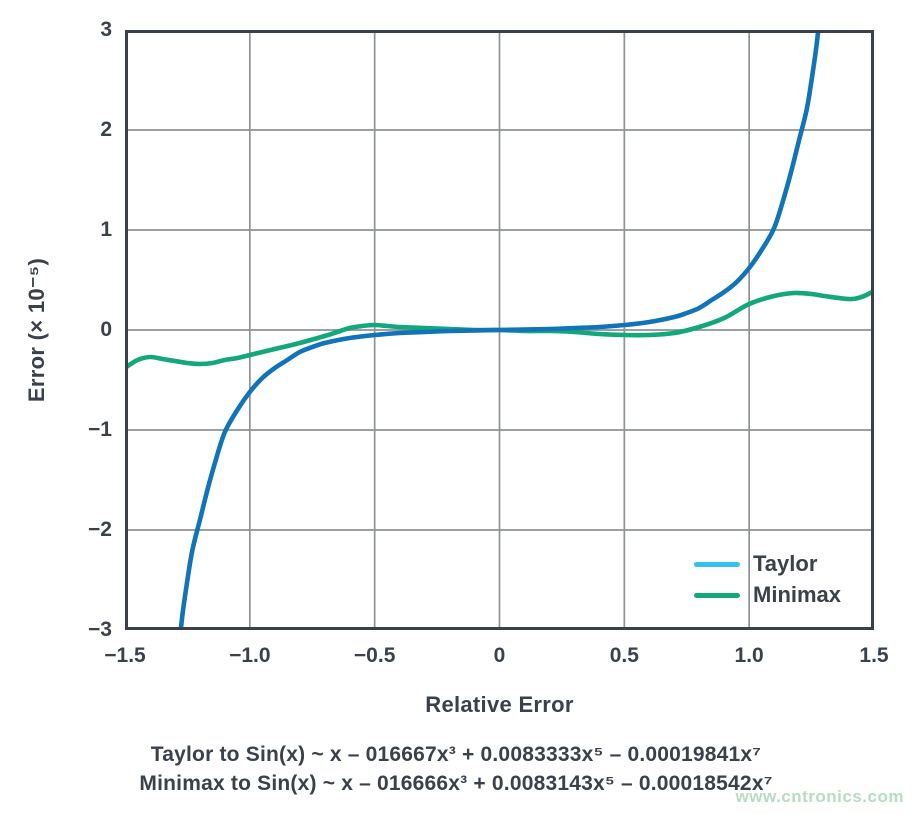 This screenshot has width=912, height=815. What do you see at coordinates (785, 563) in the screenshot?
I see `legend-label: Taylor` at bounding box center [785, 563].